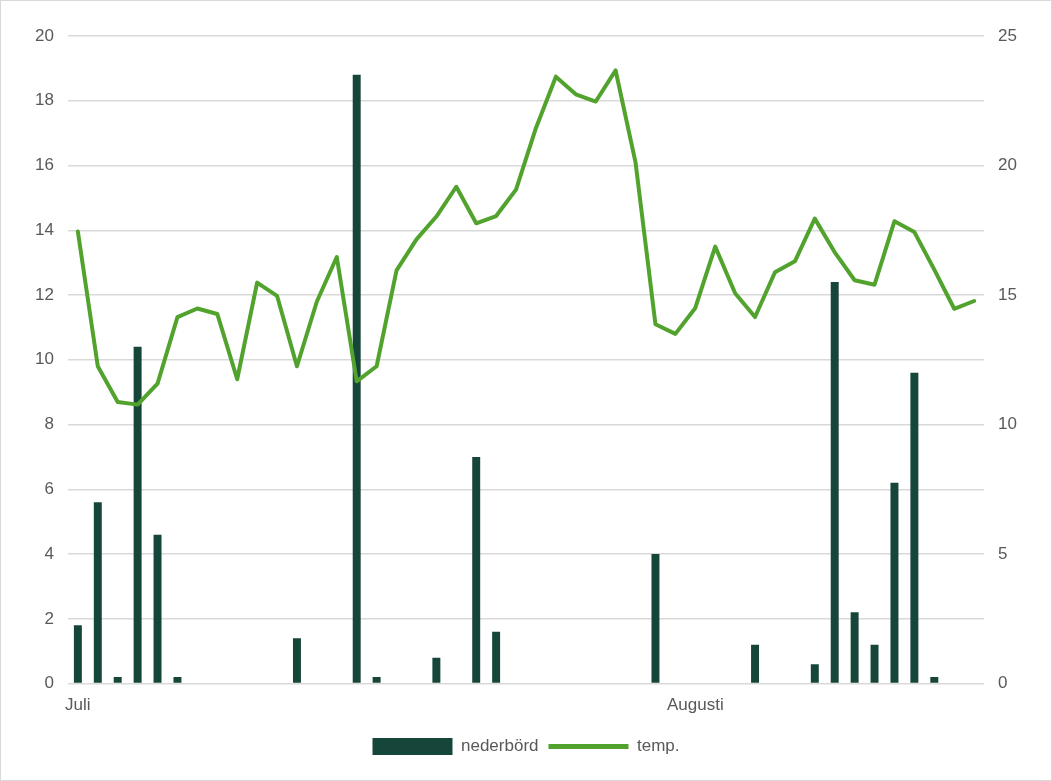 The image size is (1052, 781). Describe the element at coordinates (44, 294) in the screenshot. I see `y-tick-label: 12` at that location.